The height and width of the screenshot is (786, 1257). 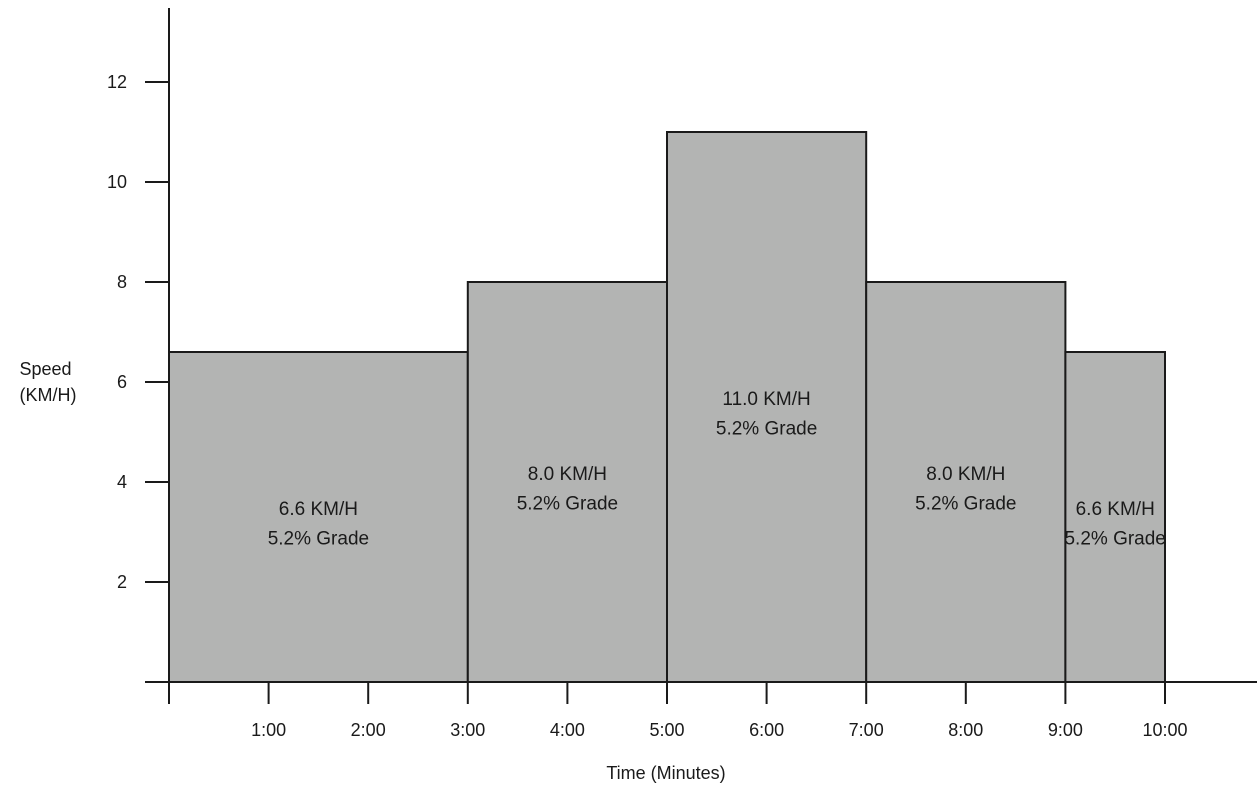 What do you see at coordinates (866, 730) in the screenshot?
I see `x-tick-label-7: 7:00` at bounding box center [866, 730].